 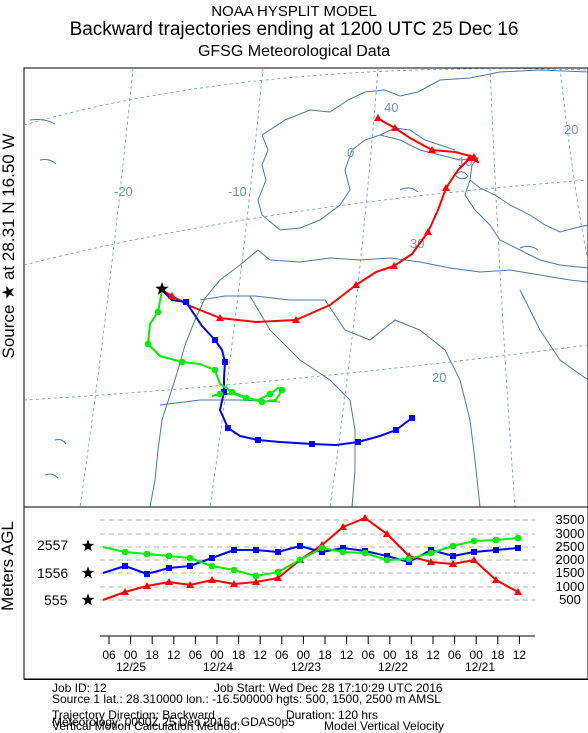 I want to click on time-axis-ticks, so click(x=317, y=639).